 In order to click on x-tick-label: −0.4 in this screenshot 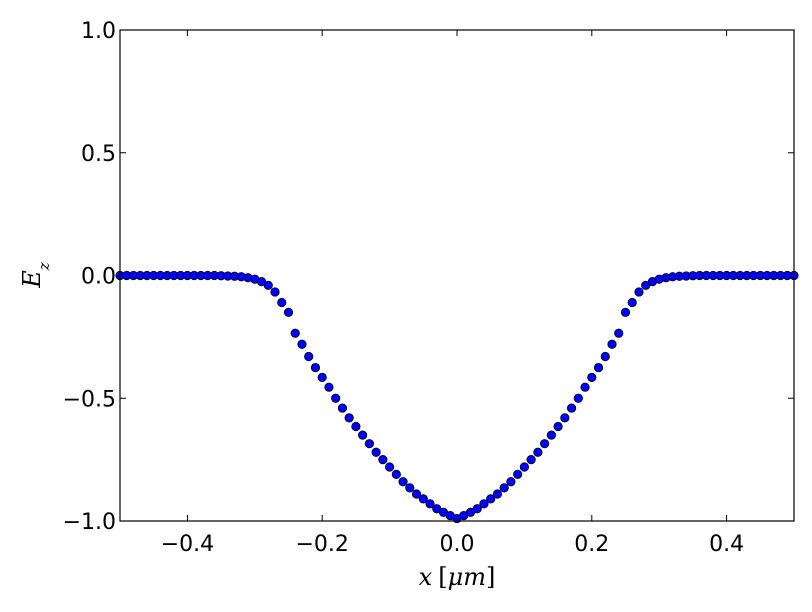, I will do `click(187, 544)`.